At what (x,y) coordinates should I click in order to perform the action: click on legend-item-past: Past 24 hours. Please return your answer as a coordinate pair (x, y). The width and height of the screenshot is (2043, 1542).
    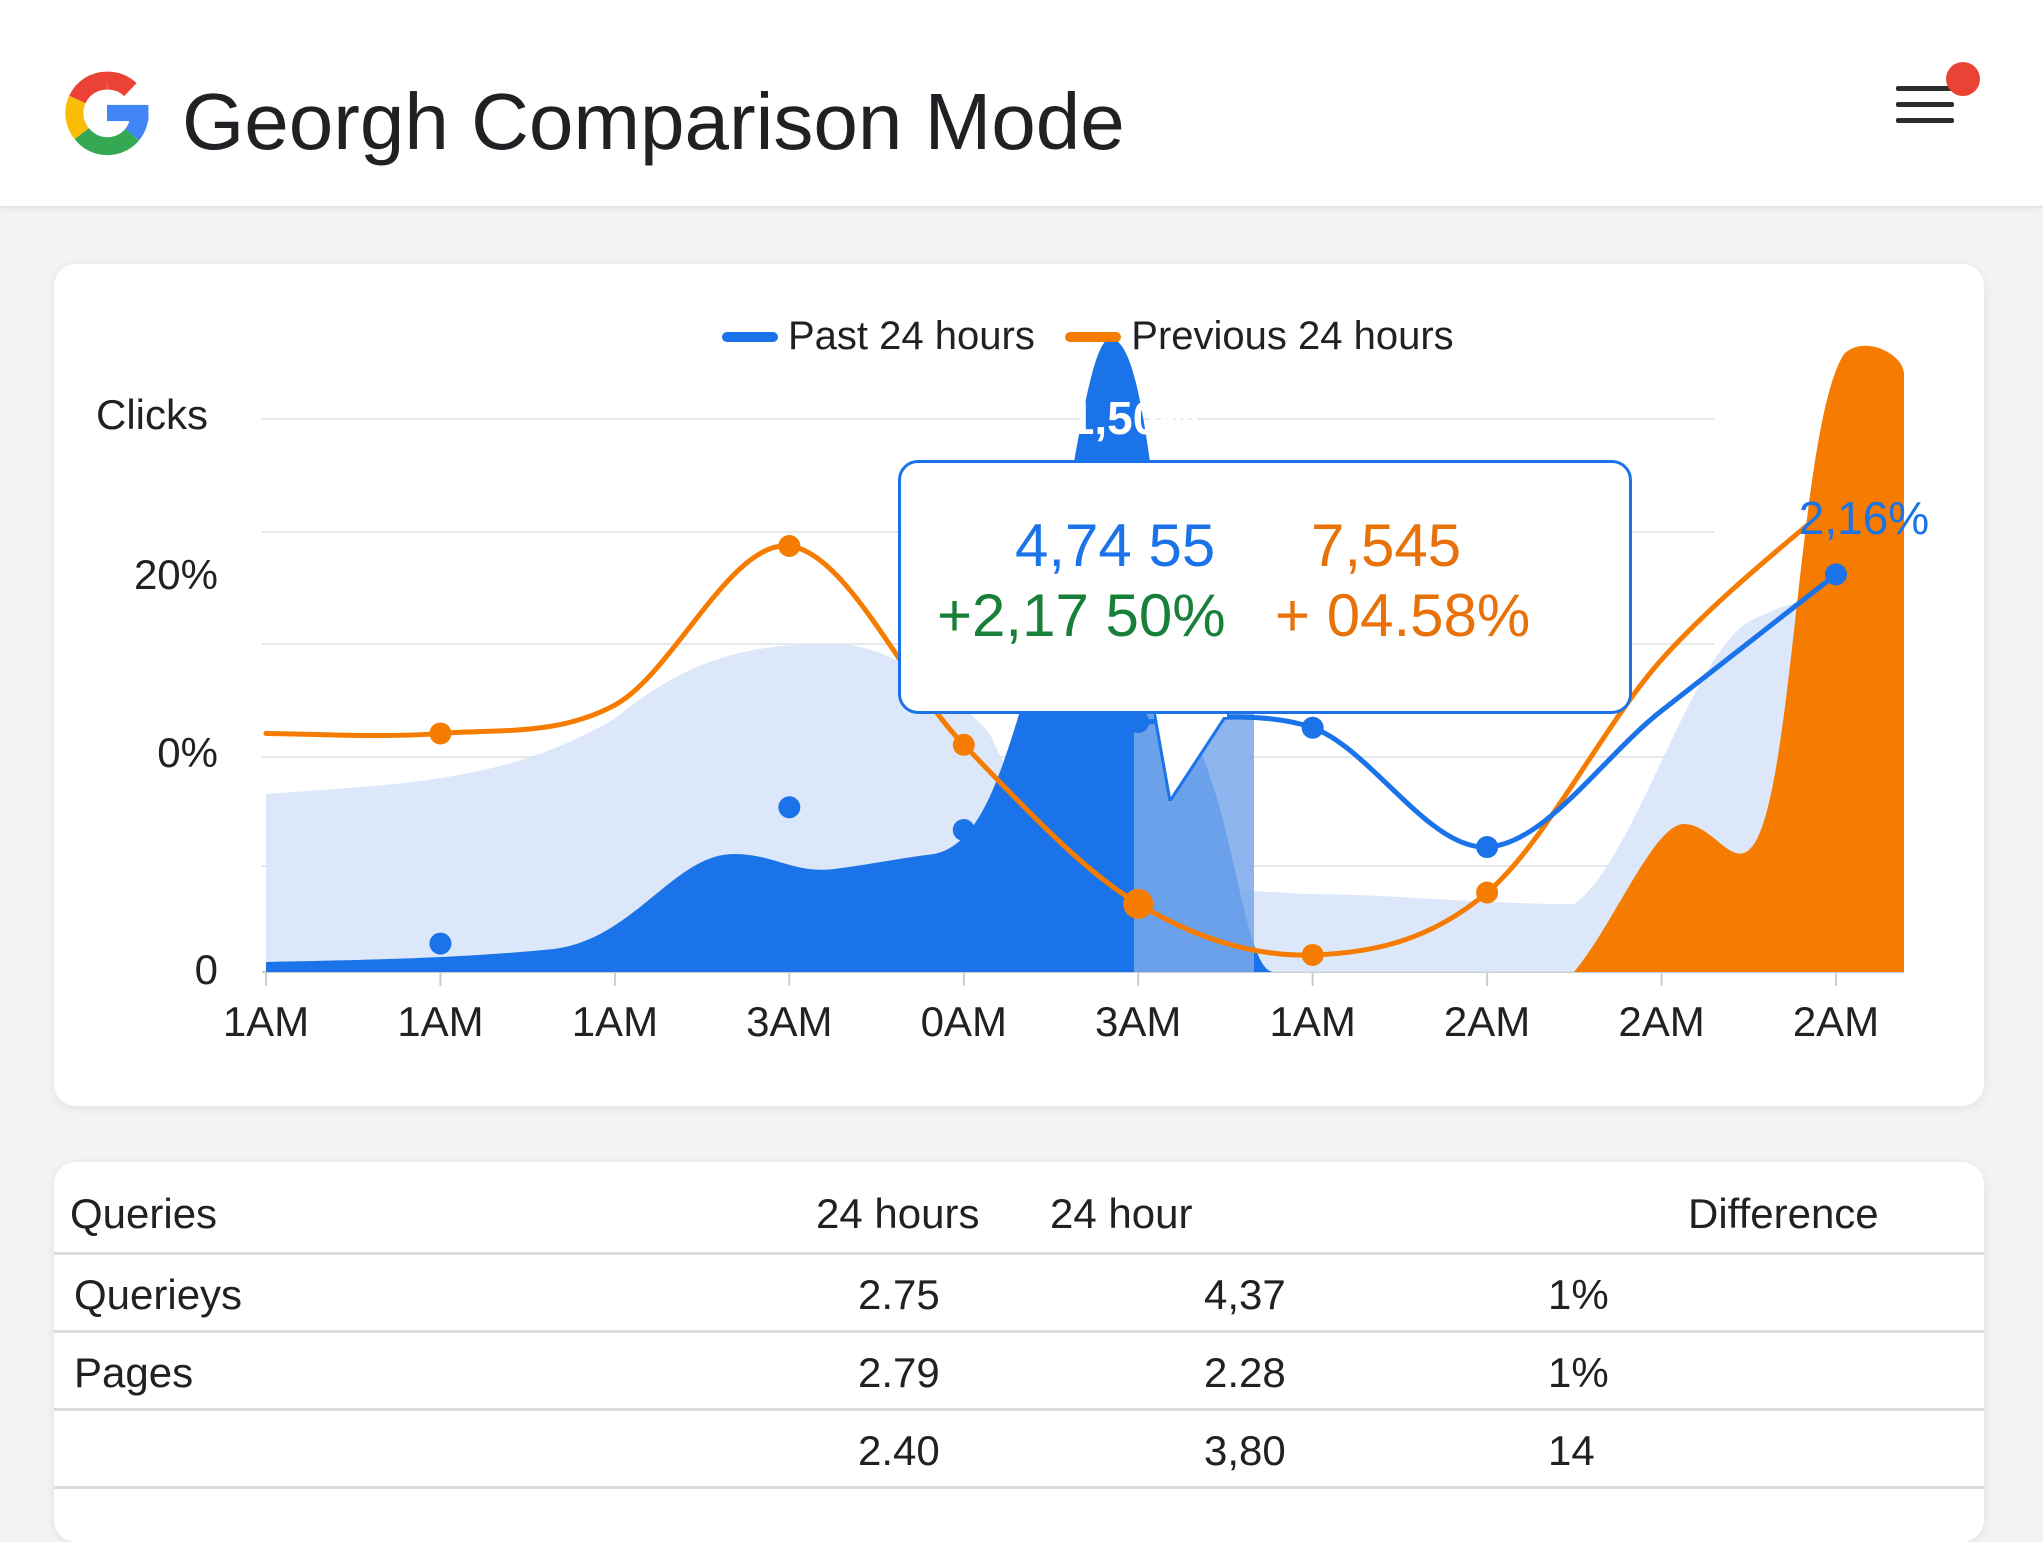
    Looking at the image, I should click on (878, 336).